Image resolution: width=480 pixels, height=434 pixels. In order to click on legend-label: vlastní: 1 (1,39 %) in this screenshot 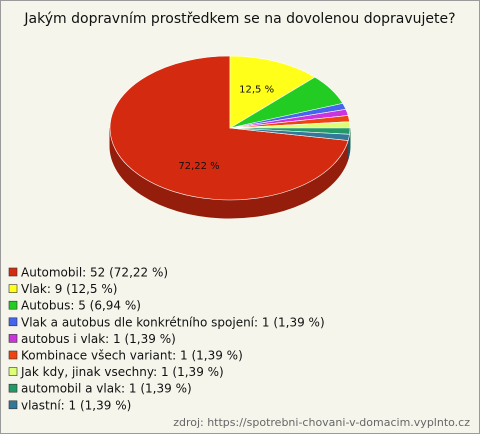, I will do `click(76, 405)`.